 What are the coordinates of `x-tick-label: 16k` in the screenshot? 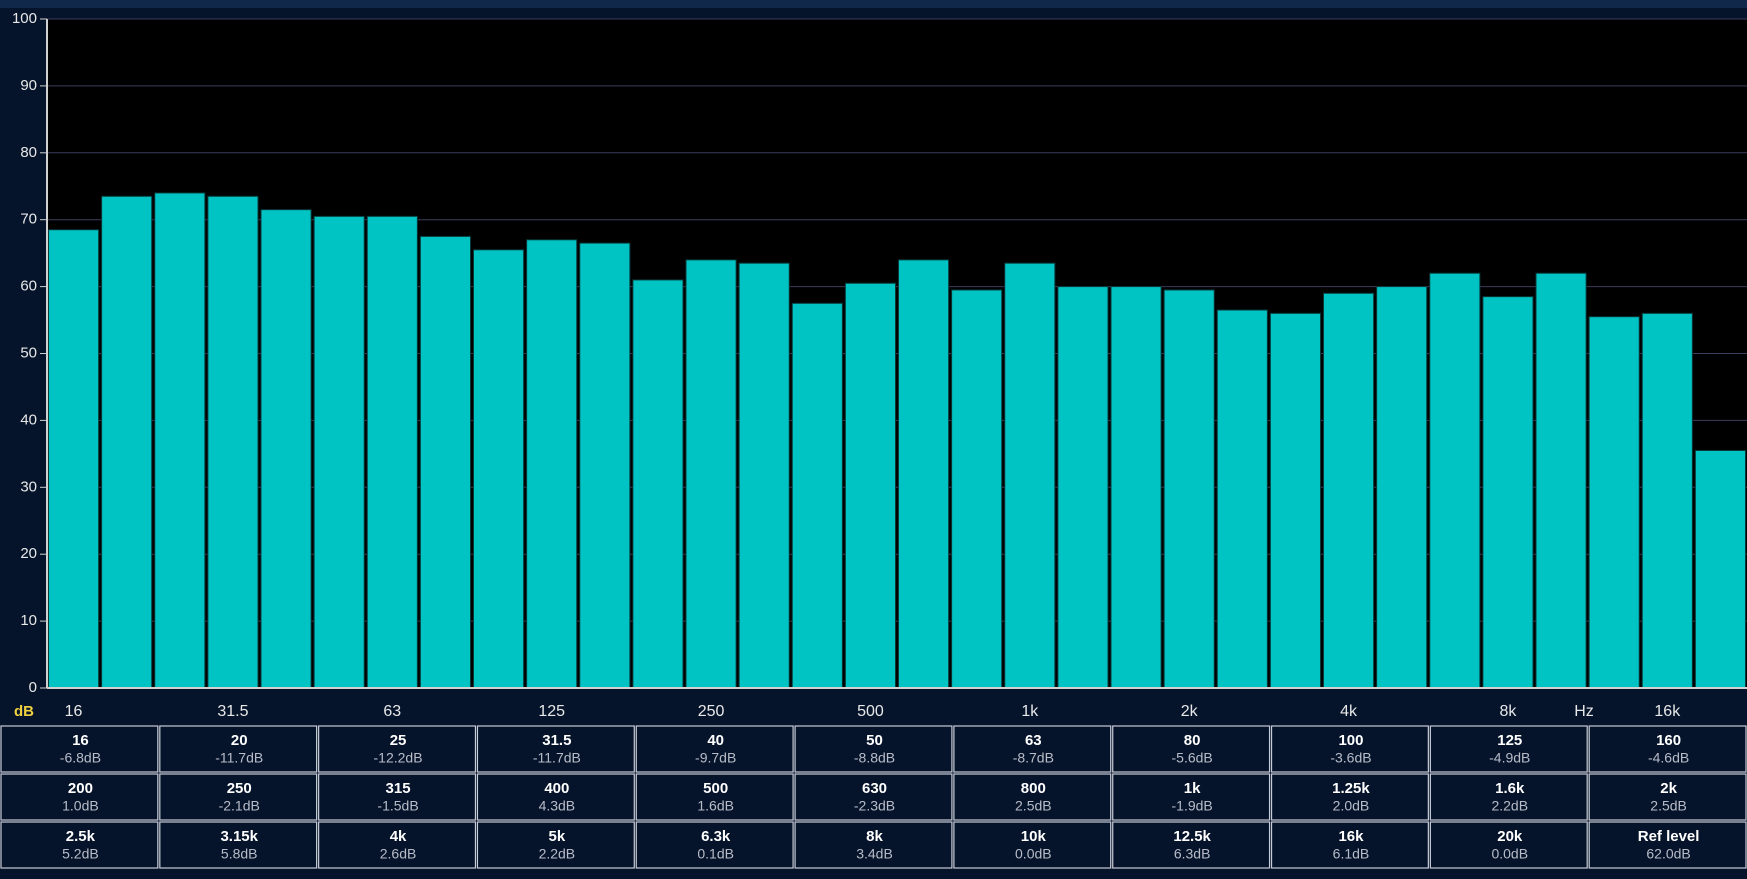 It's located at (1667, 711).